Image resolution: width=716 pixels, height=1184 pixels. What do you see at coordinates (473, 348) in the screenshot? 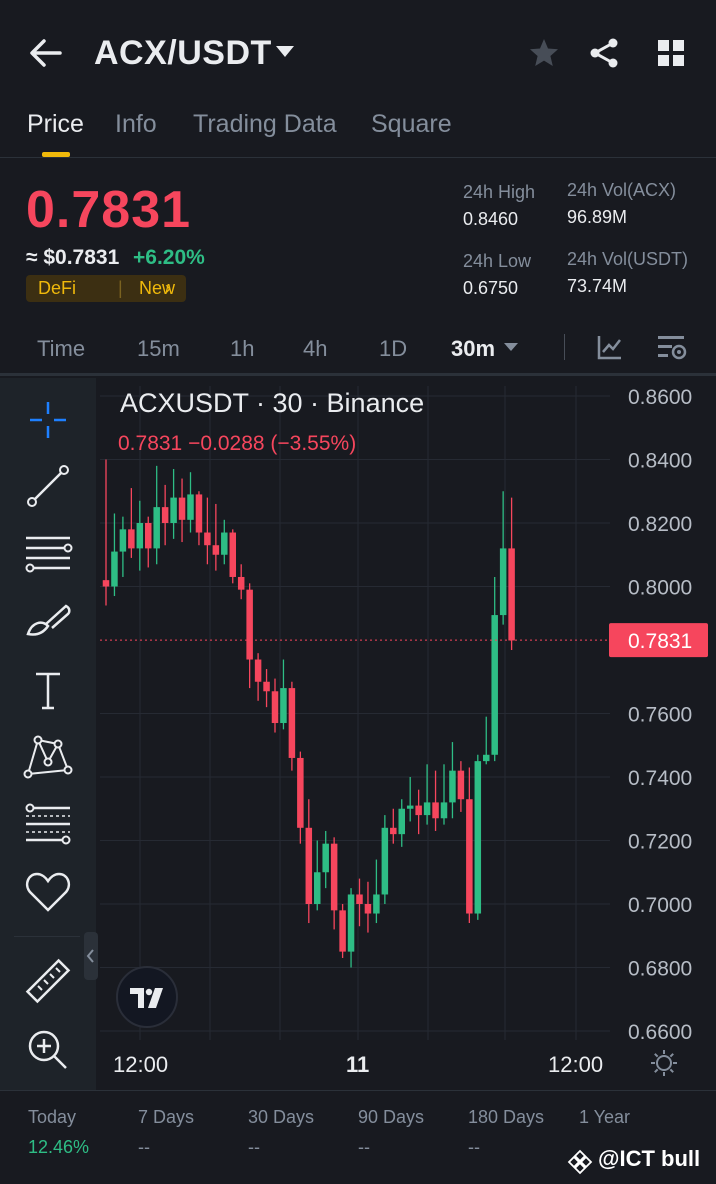
I see `interval-30m: 30m` at bounding box center [473, 348].